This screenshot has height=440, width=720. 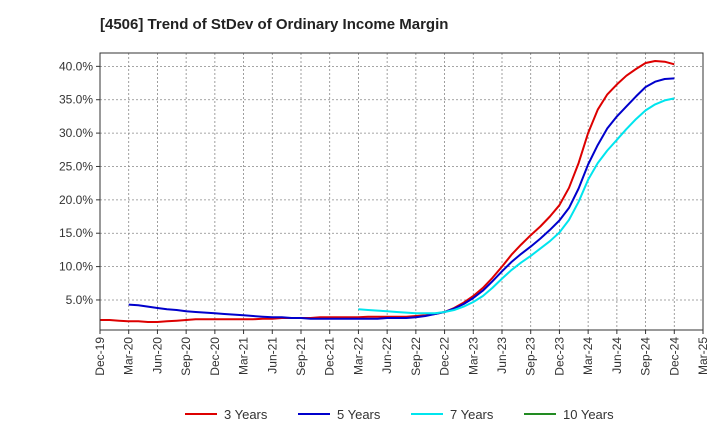 I want to click on x-tick-label: Mar-22, so click(x=358, y=356).